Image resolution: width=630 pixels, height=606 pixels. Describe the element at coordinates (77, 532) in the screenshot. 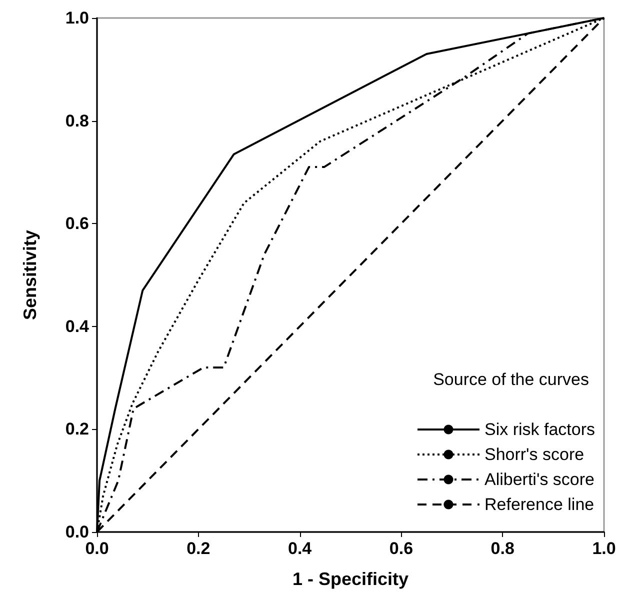

I see `y-tick-label: 0.0` at that location.